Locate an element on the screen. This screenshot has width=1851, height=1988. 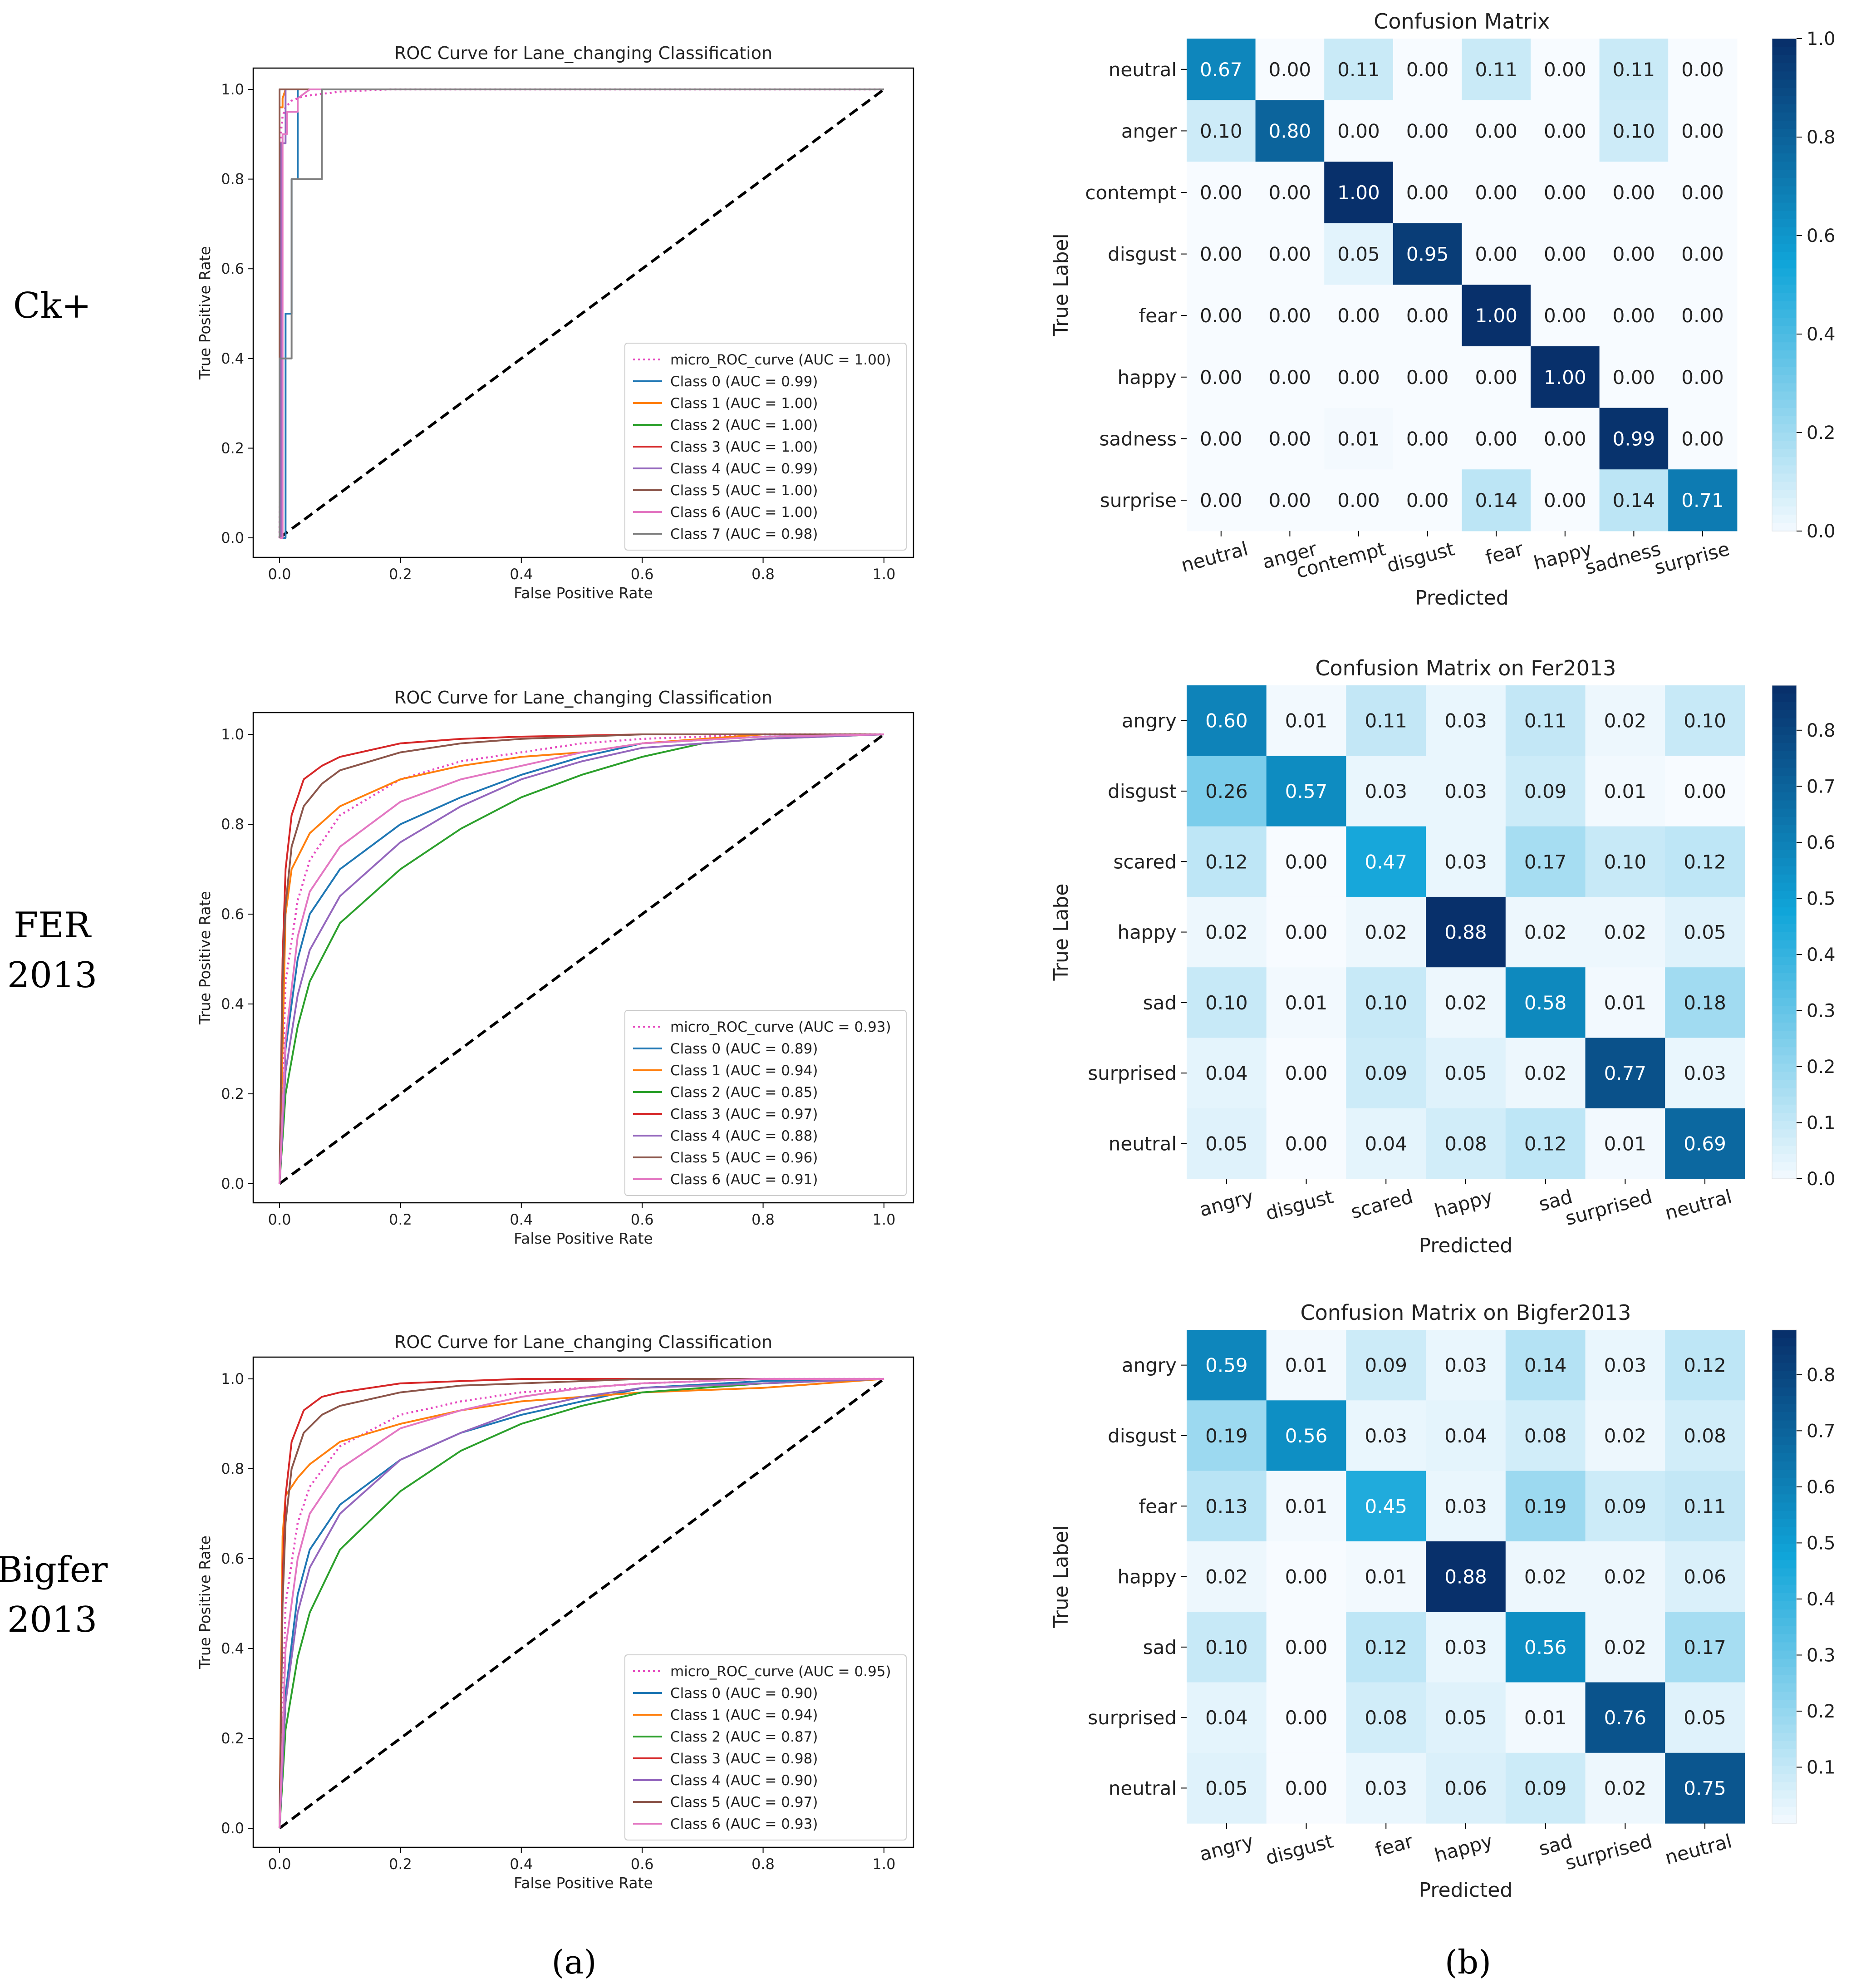
cm-cell-label-r4-c2: 0.10 is located at coordinates (1386, 1003).